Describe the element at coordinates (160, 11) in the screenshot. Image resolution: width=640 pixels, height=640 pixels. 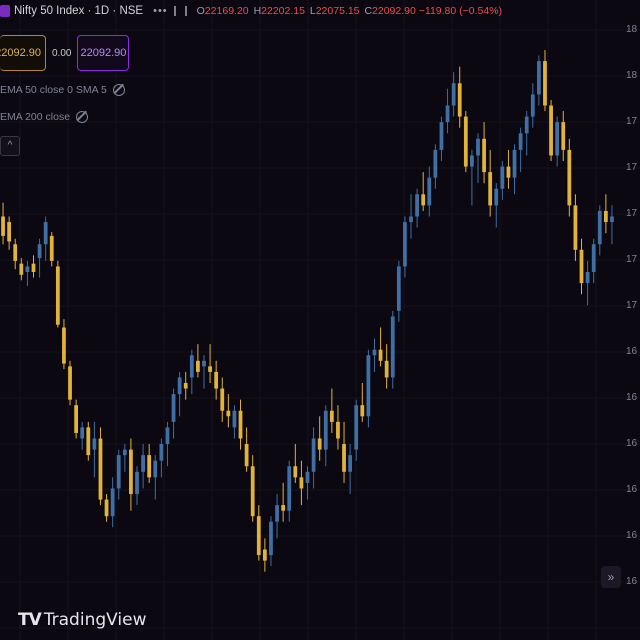
I see `more-options-icon: •••` at that location.